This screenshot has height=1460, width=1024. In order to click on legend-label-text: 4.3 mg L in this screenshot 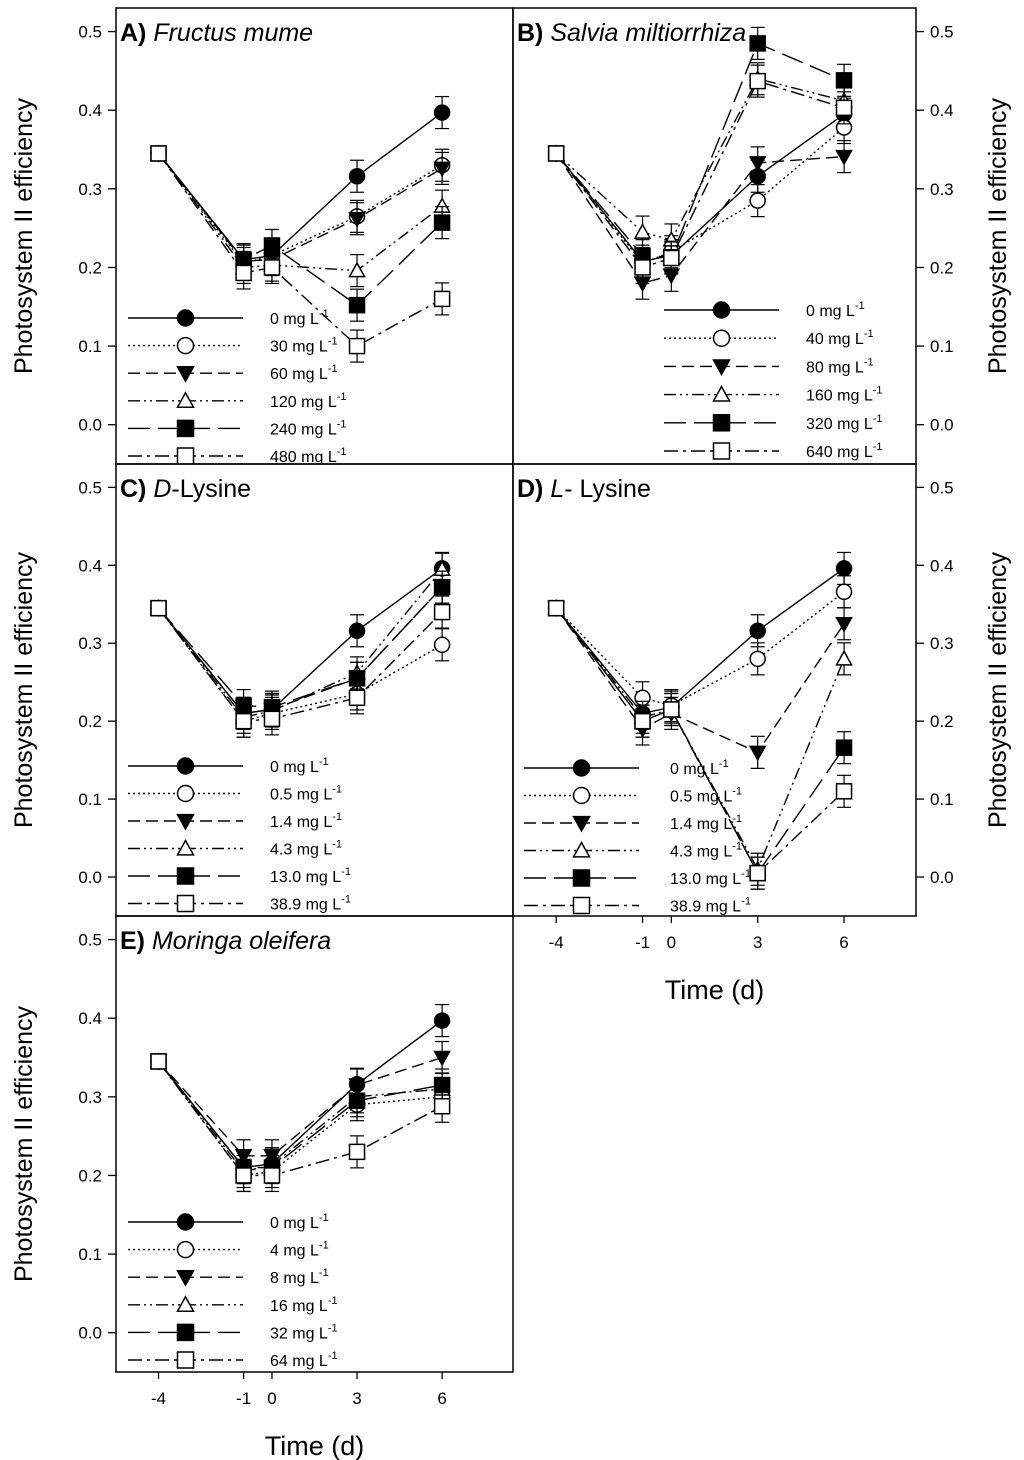, I will do `click(701, 852)`.